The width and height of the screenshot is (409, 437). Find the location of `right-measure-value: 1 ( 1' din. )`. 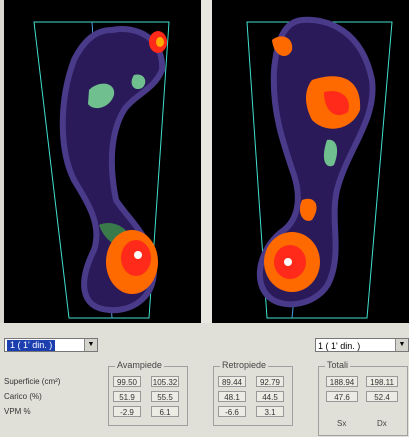

right-measure-value: 1 ( 1' din. ) is located at coordinates (339, 346).